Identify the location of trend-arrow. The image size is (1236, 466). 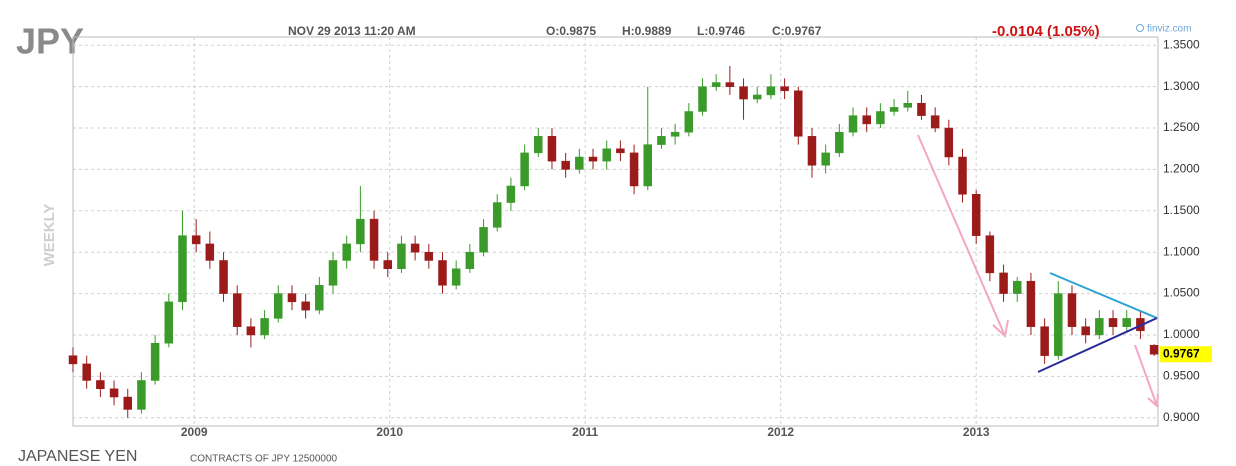
(1146, 375).